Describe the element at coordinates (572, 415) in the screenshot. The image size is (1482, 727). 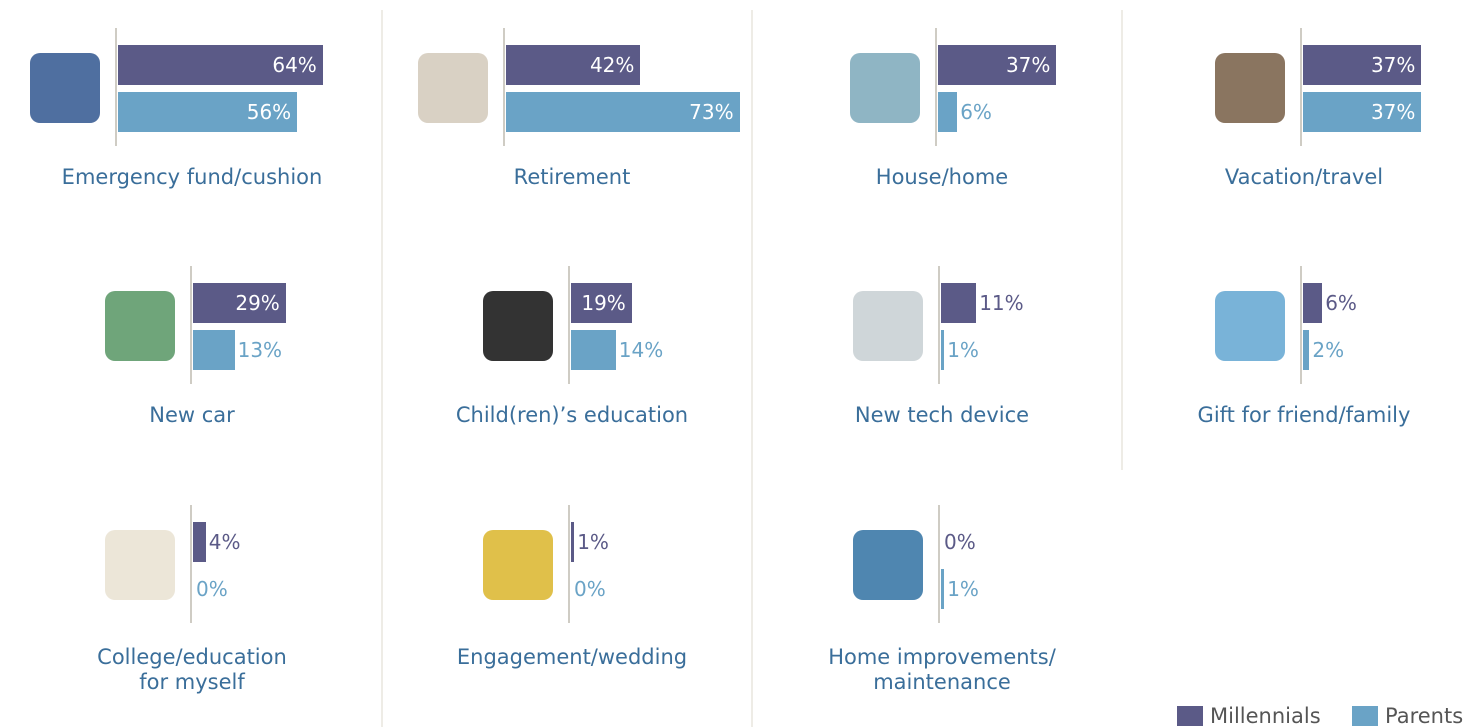
I see `category-label: Child(ren)’s education` at that location.